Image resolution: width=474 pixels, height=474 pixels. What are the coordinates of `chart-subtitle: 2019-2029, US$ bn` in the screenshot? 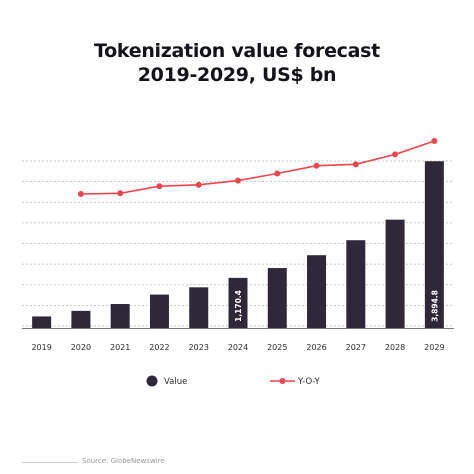 It's located at (237, 75).